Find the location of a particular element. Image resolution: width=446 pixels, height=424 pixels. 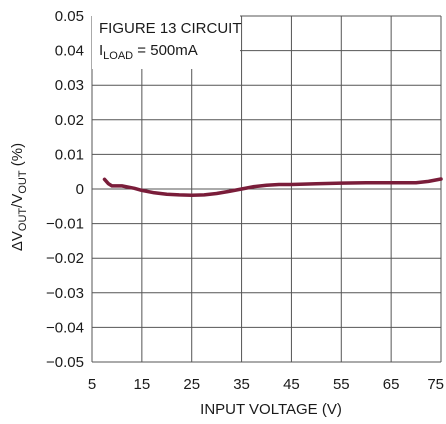

x-tick-label: 35 is located at coordinates (241, 384).